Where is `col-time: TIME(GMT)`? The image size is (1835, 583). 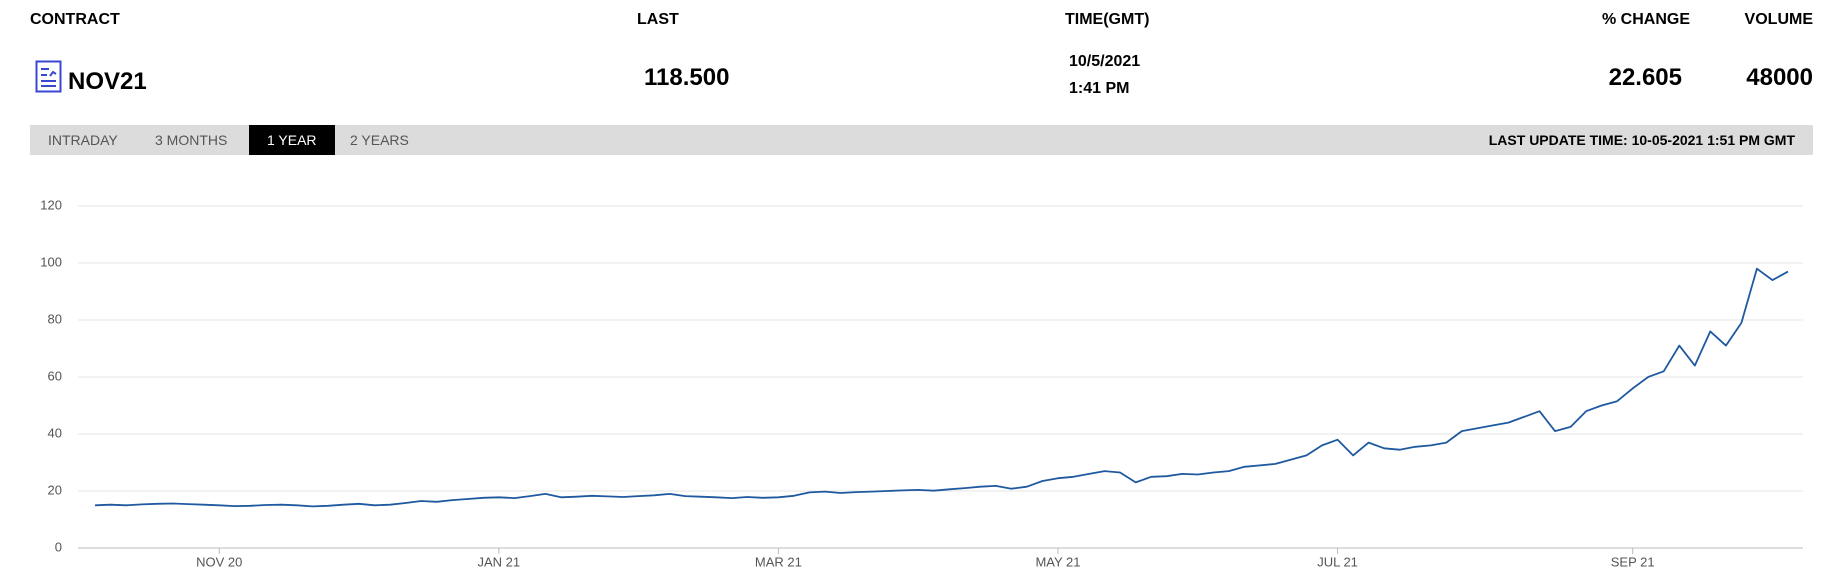
col-time: TIME(GMT) is located at coordinates (1107, 19).